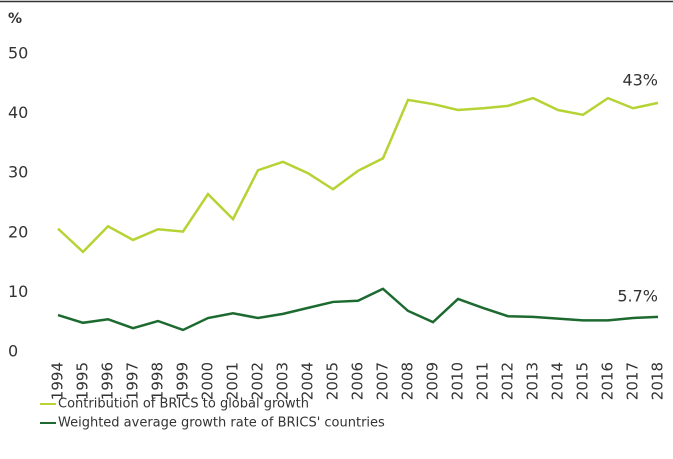 The height and width of the screenshot is (459, 673). What do you see at coordinates (208, 381) in the screenshot?
I see `x-tick-label: 2000` at bounding box center [208, 381].